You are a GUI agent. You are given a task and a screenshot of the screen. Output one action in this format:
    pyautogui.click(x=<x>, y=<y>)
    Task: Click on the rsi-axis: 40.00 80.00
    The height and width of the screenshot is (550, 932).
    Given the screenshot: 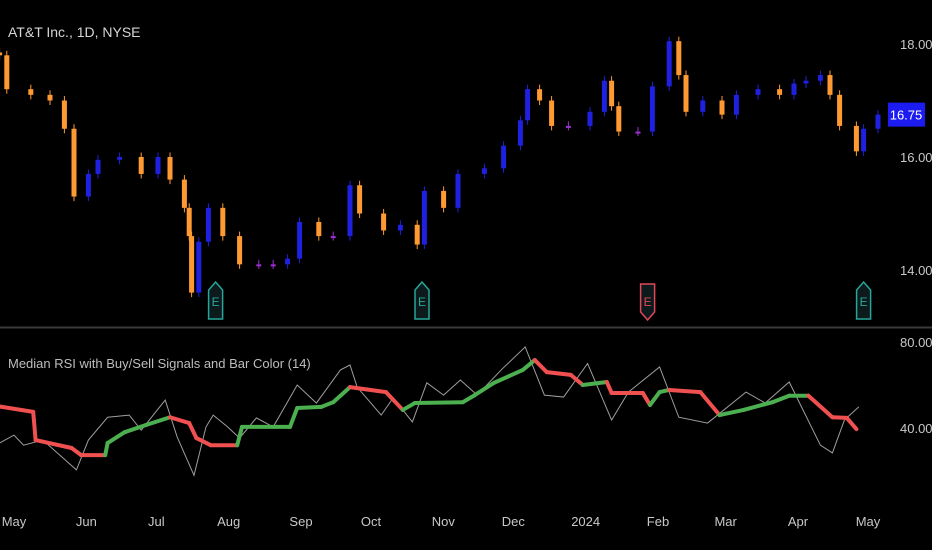 What is the action you would take?
    pyautogui.click(x=916, y=385)
    